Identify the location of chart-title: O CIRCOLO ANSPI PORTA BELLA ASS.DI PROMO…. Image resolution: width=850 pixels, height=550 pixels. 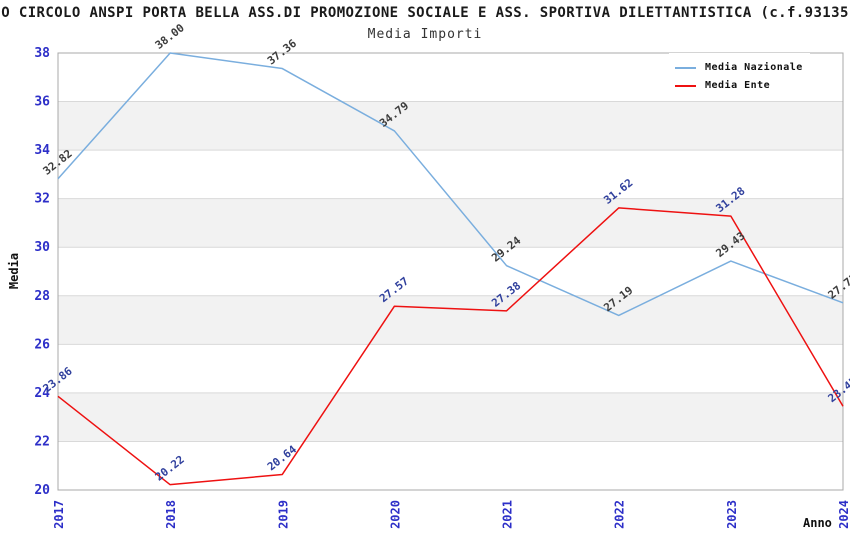
(425, 13).